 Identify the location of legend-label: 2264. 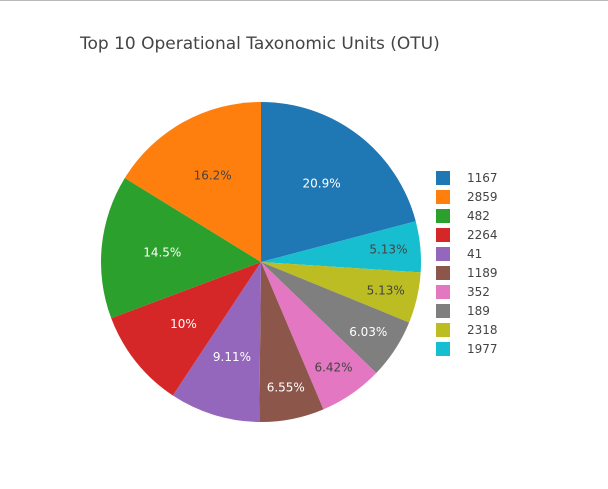
(482, 234).